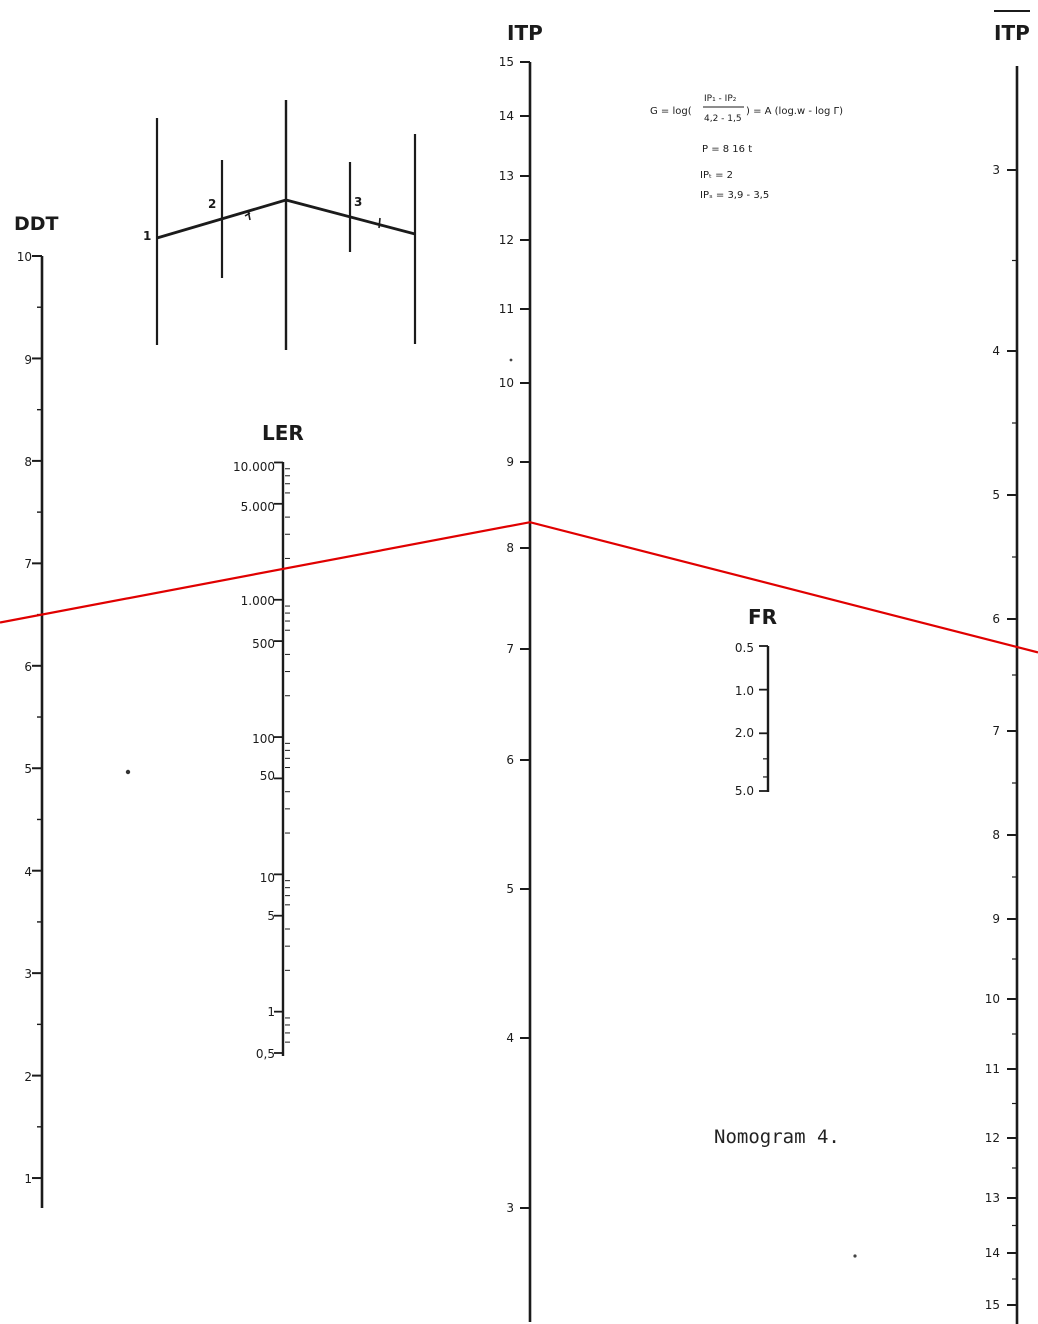 The width and height of the screenshot is (1038, 1324). What do you see at coordinates (28, 667) in the screenshot?
I see `ddt-tick-label: 6` at bounding box center [28, 667].